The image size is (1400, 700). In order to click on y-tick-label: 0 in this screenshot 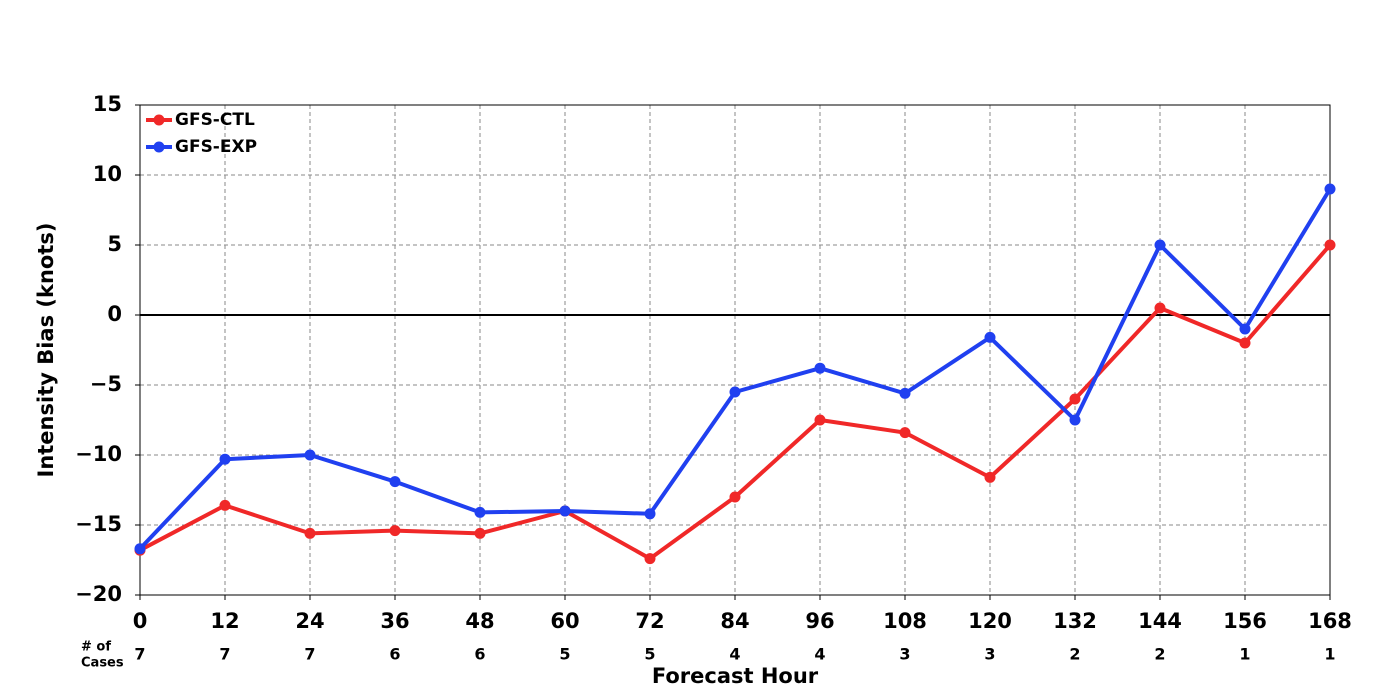, I will do `click(114, 314)`.